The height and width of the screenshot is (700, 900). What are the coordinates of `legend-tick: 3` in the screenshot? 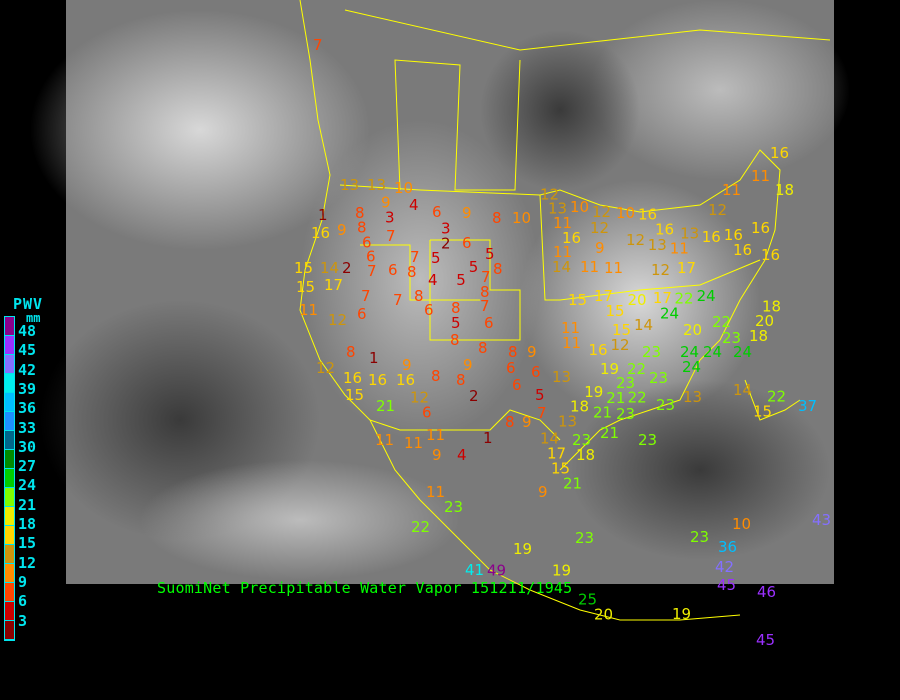 It's located at (23, 620).